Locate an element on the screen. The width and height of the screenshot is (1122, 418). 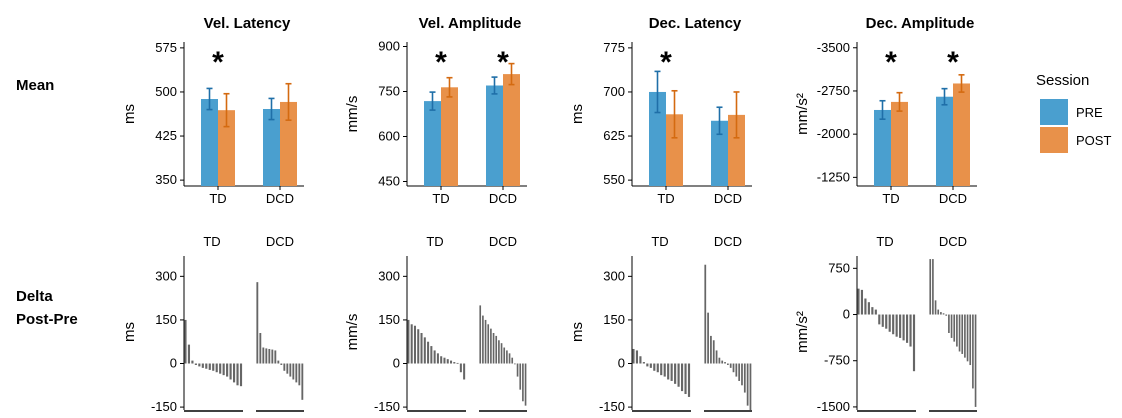
y-tick-label: 150 is located at coordinates (389, 319).